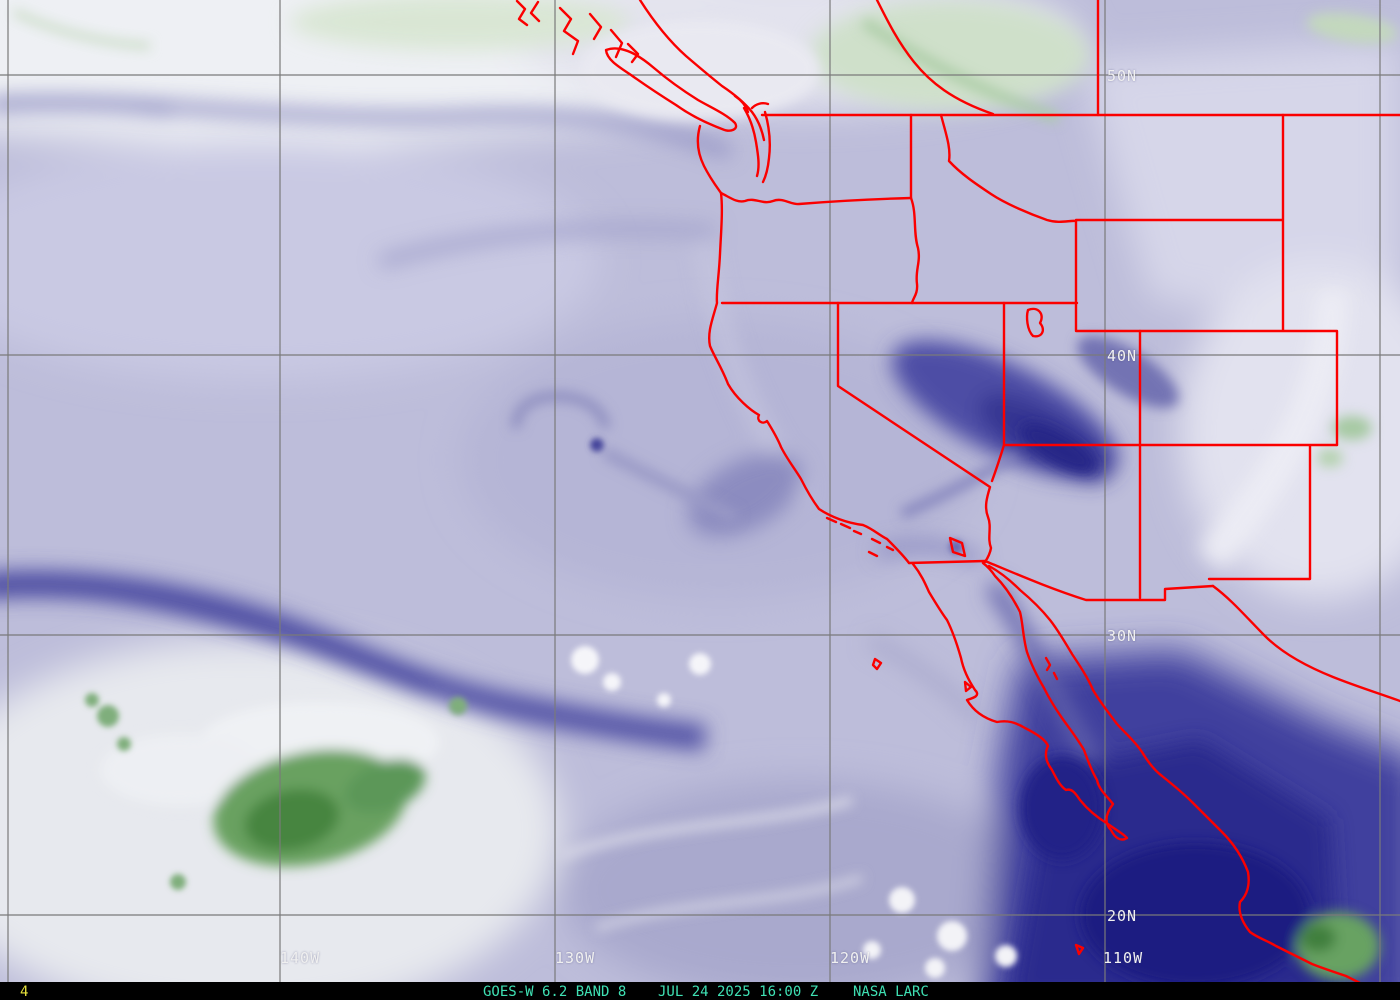  What do you see at coordinates (1123, 958) in the screenshot?
I see `lon-label-110w: 110W` at bounding box center [1123, 958].